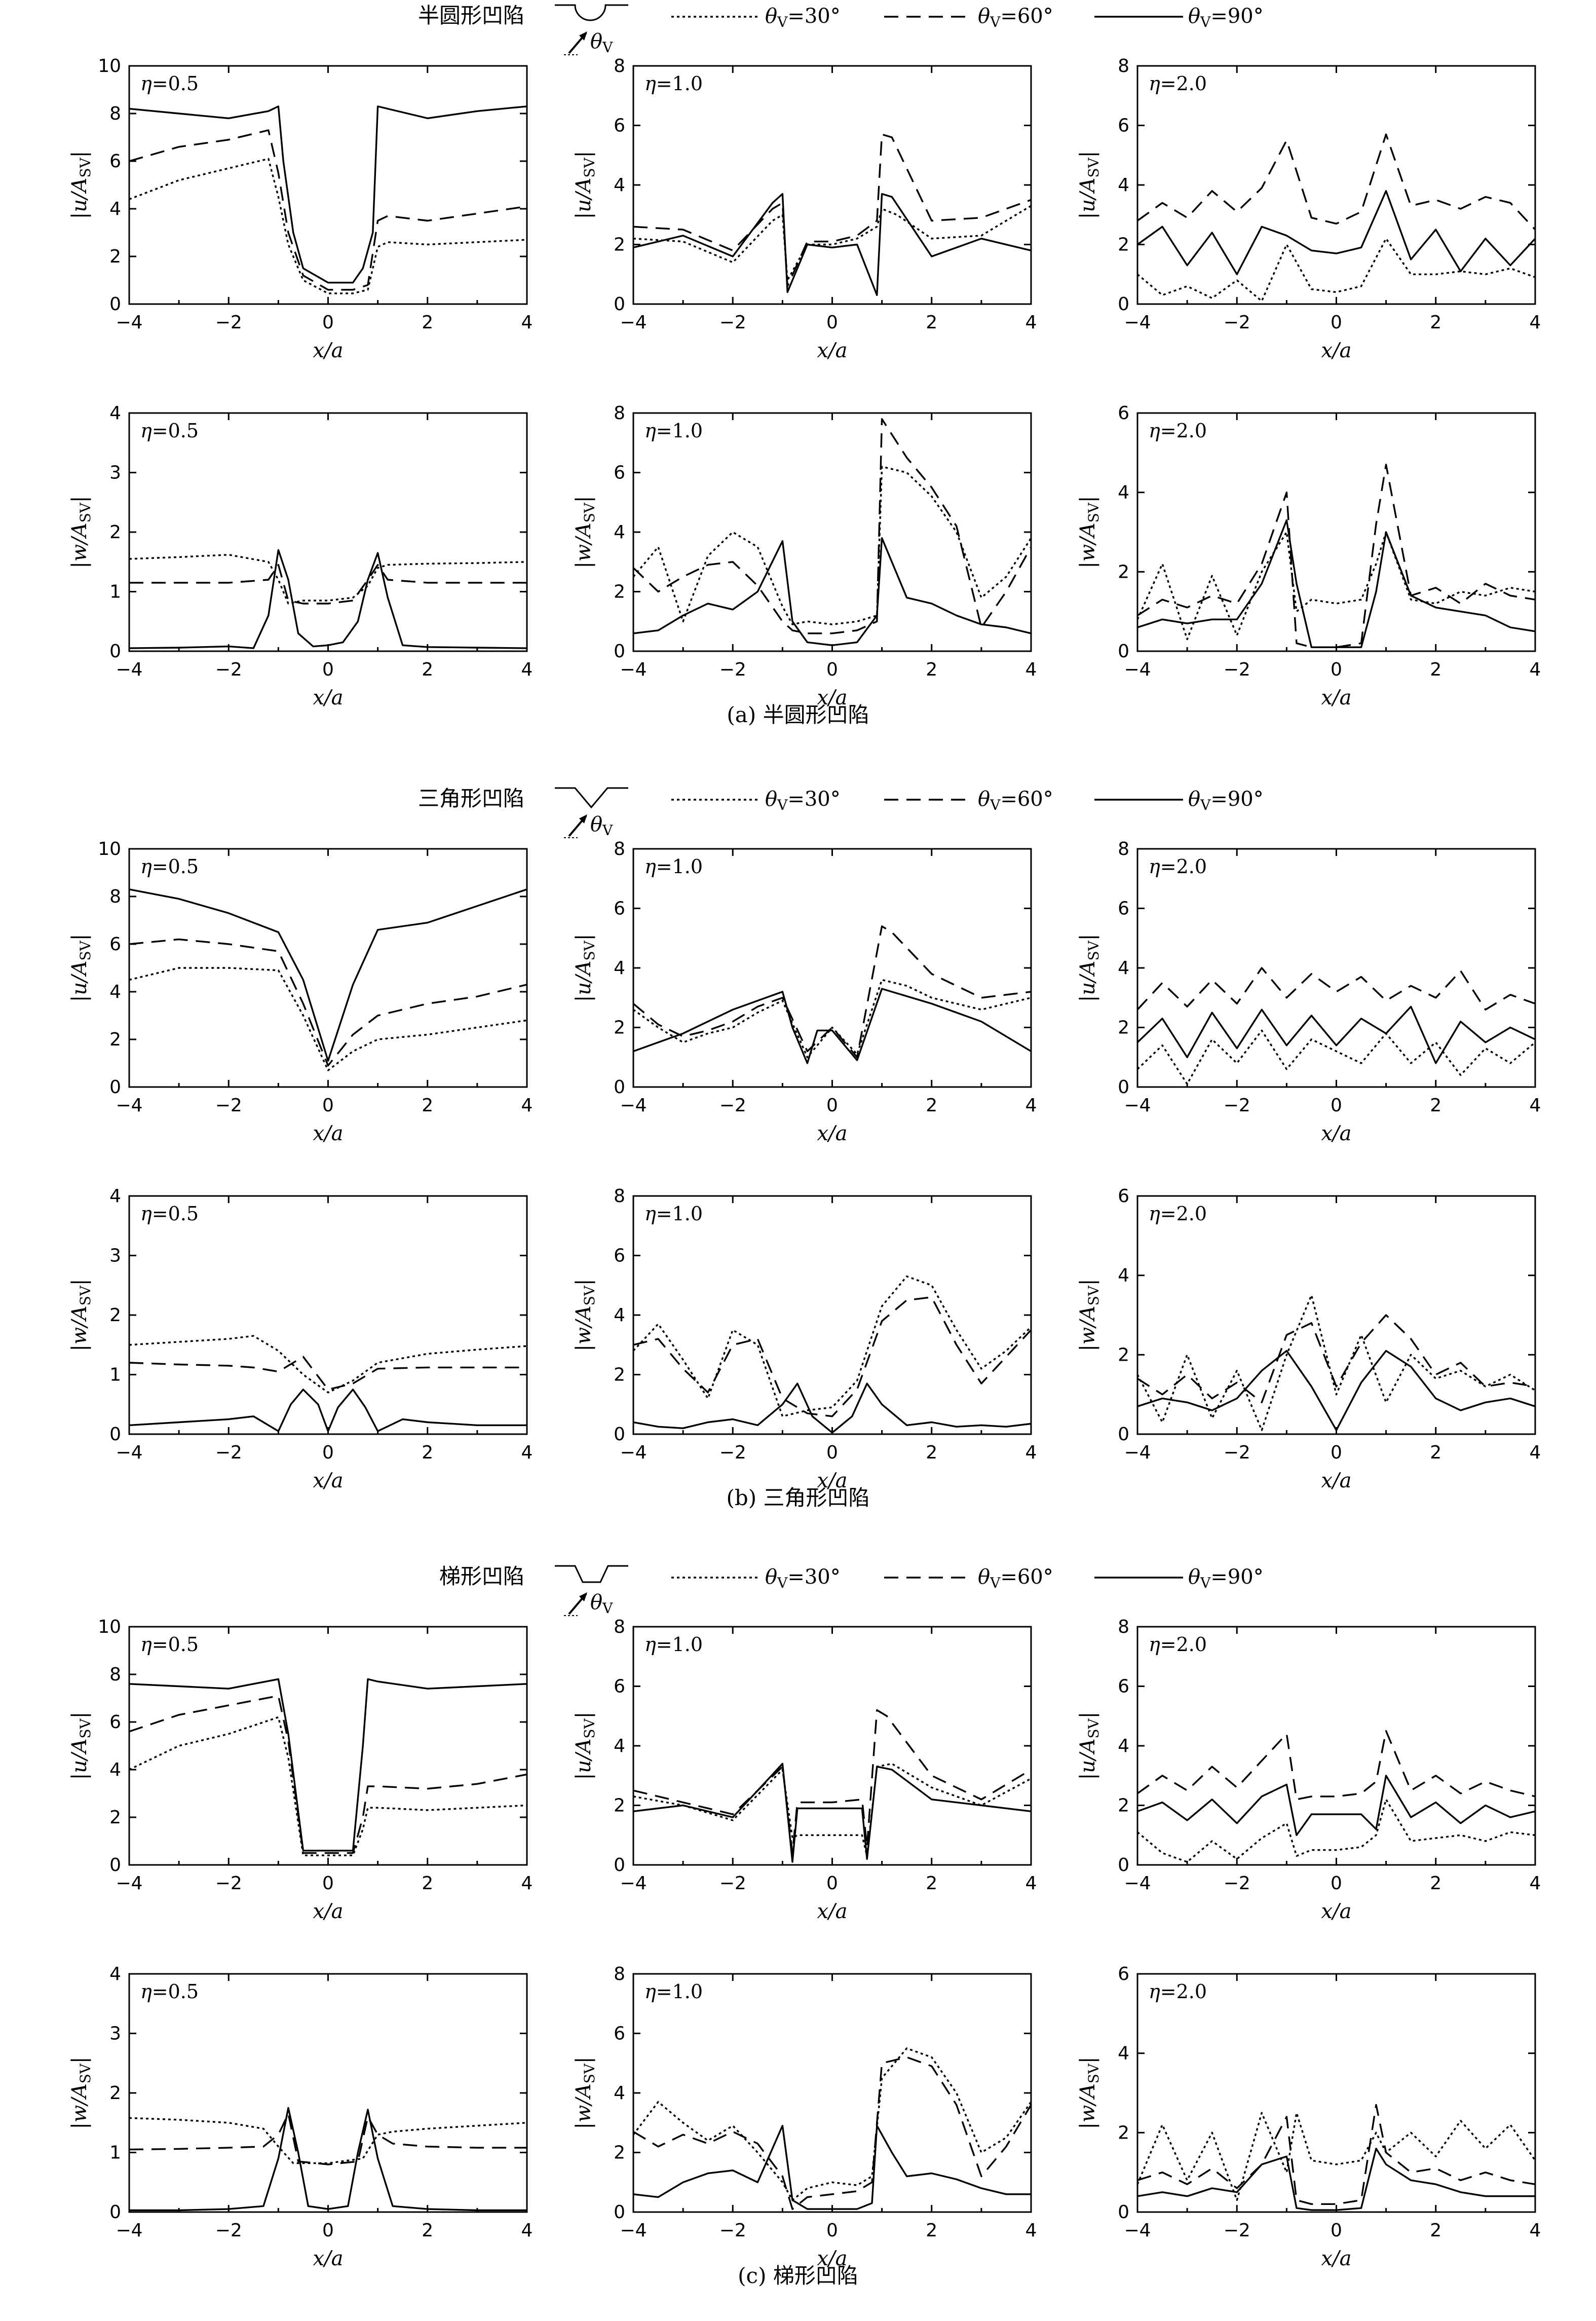 The height and width of the screenshot is (2321, 1596). I want to click on group-header: 三角形凹陷 θV θV=30° θV=60° θV=90°, so click(841, 812).